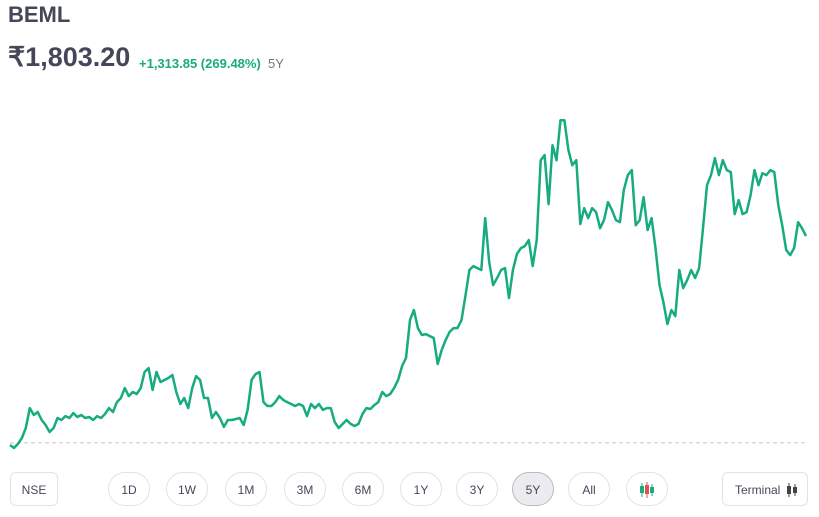 This screenshot has width=819, height=517. I want to click on range-button: 3Y, so click(477, 489).